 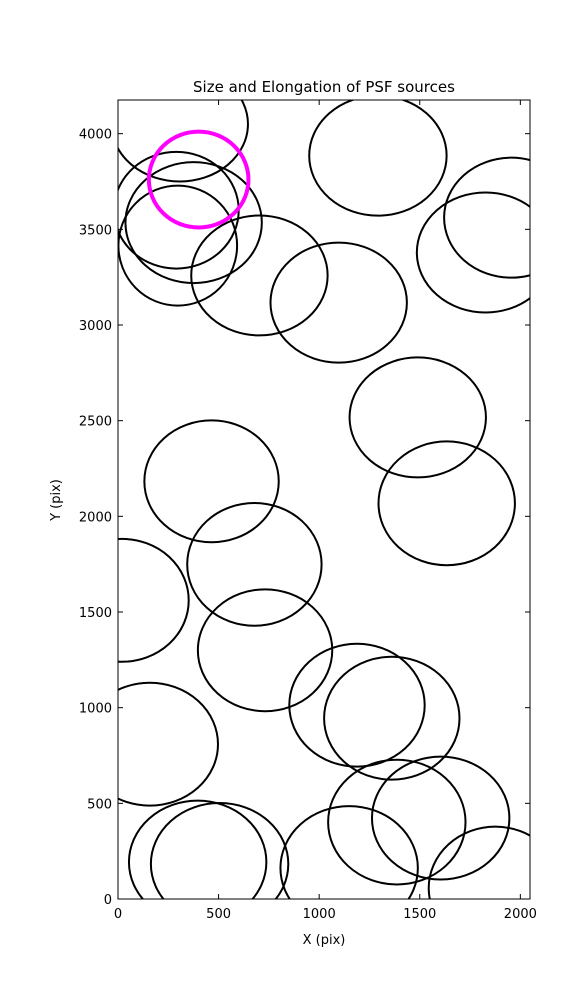 I want to click on y-tick-label: 0, so click(x=108, y=900).